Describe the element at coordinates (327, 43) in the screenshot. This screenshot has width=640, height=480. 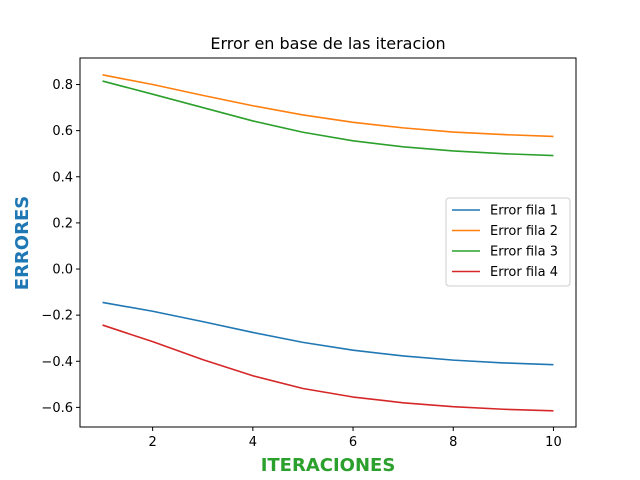
I see `chart-title: Error en base de las iteracion` at that location.